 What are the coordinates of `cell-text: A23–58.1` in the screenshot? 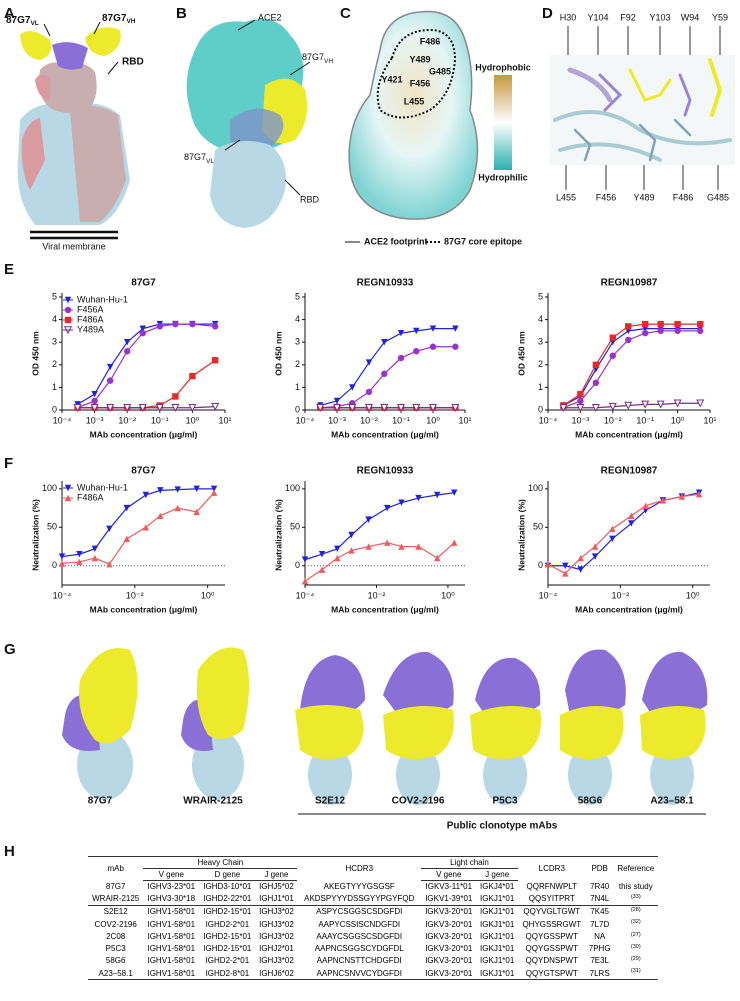 It's located at (115, 973).